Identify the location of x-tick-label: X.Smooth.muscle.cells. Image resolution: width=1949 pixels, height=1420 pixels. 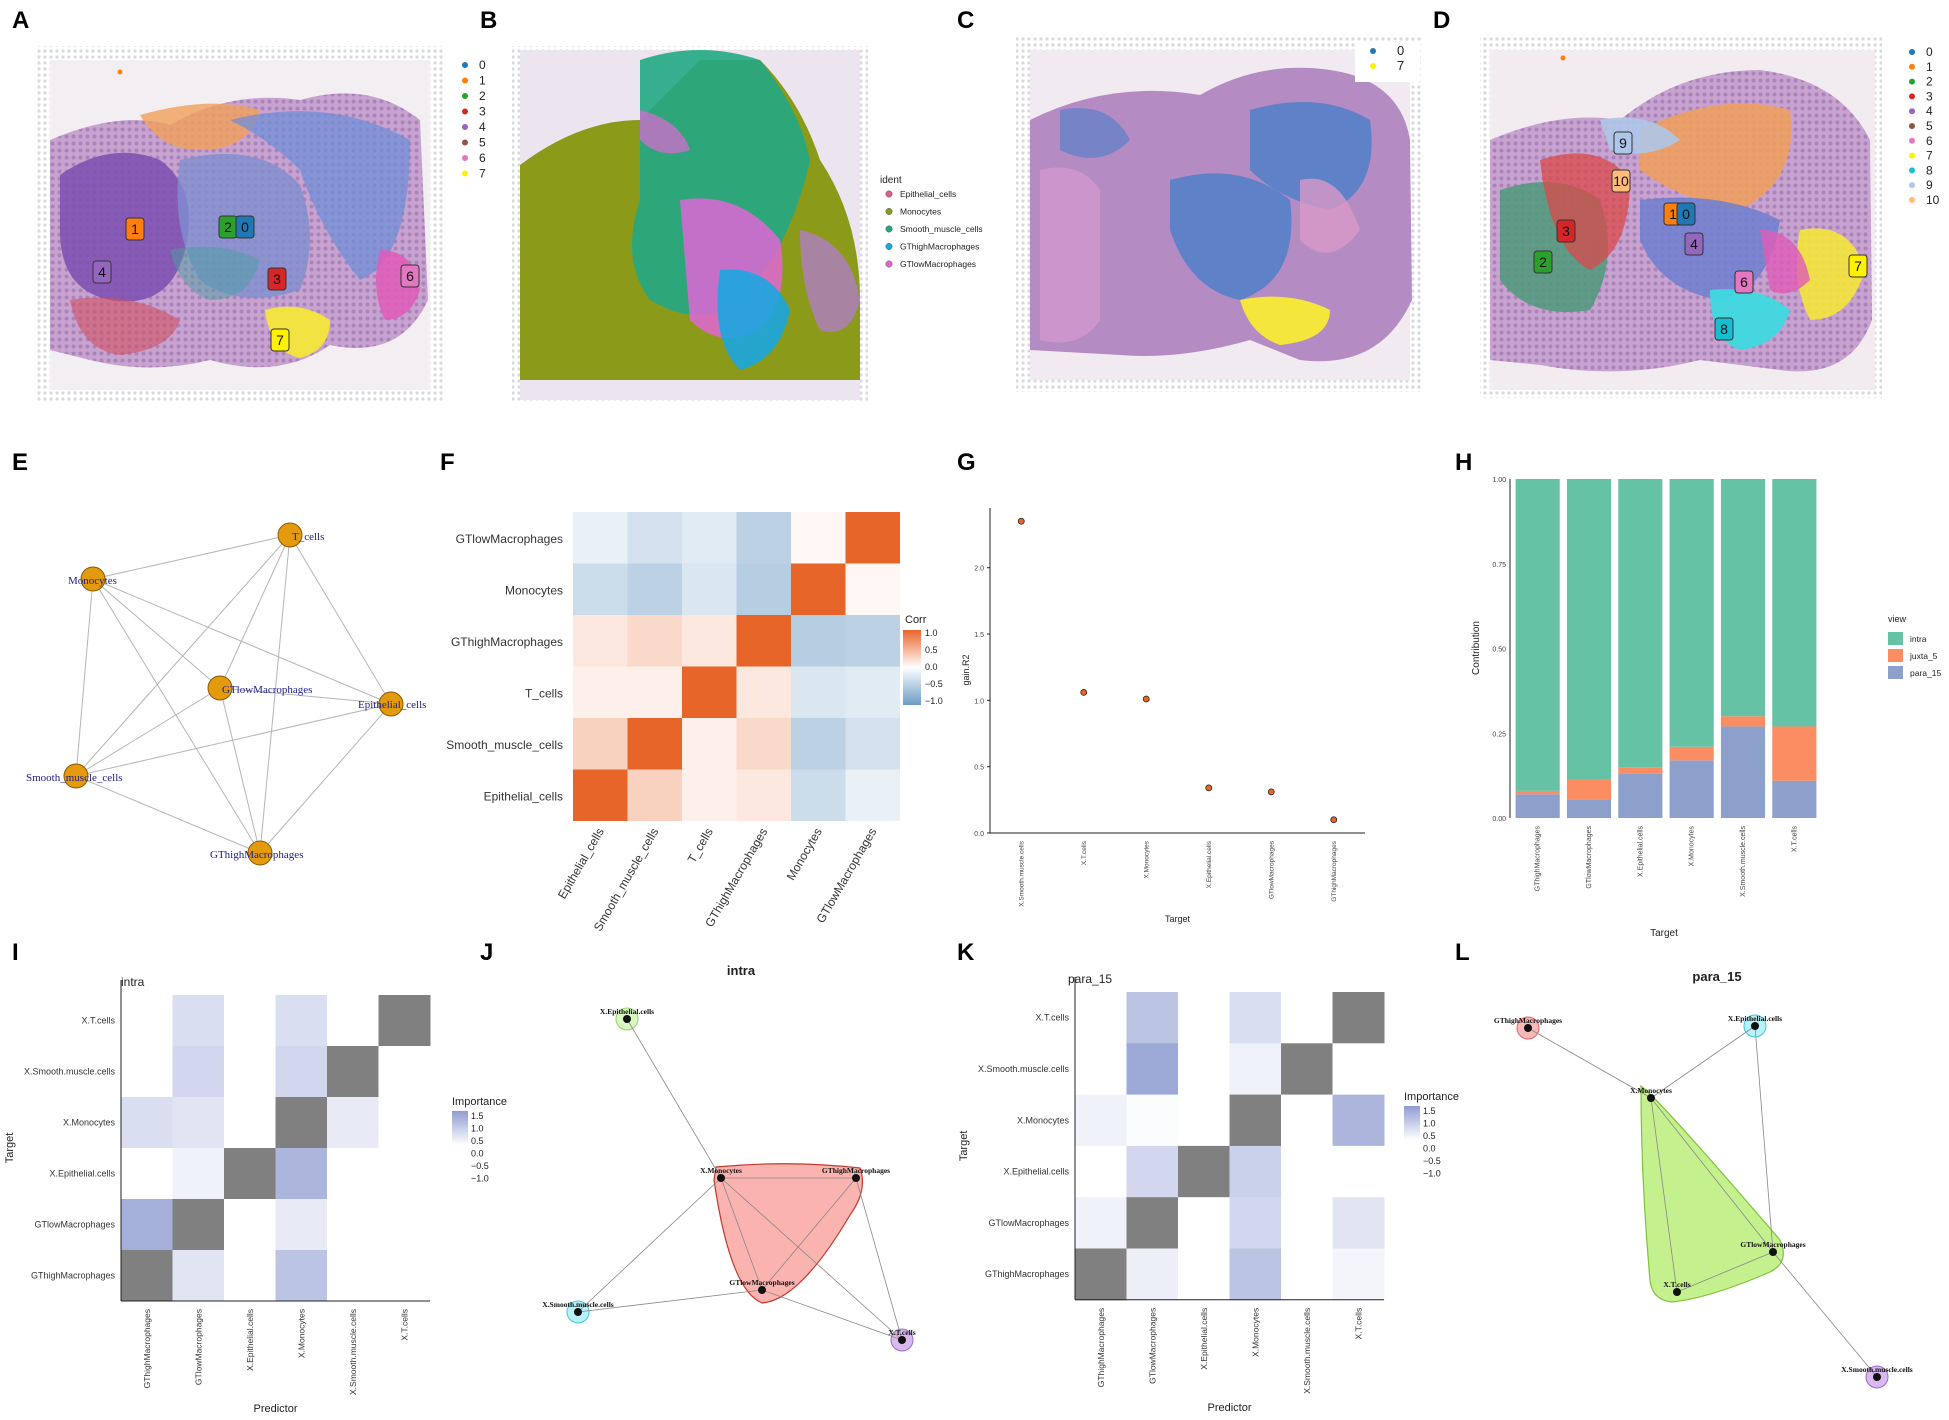
(1743, 861).